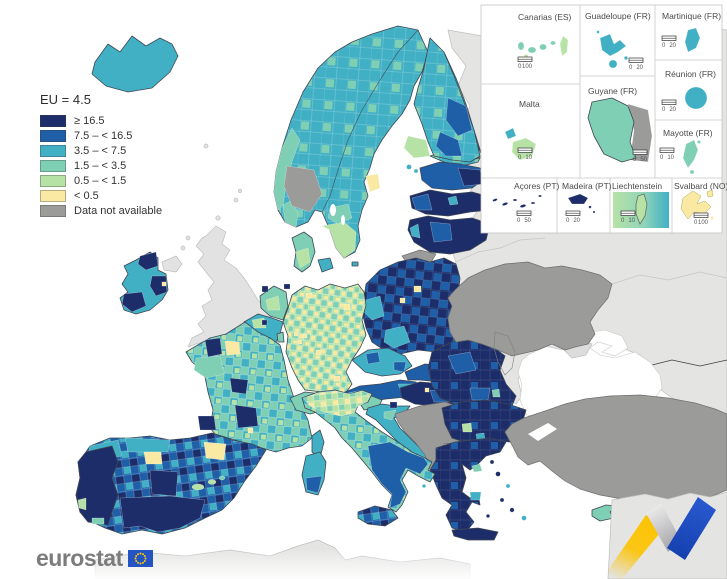  Describe the element at coordinates (688, 133) in the screenshot. I see `inset-label: Mayotte (FR)` at that location.